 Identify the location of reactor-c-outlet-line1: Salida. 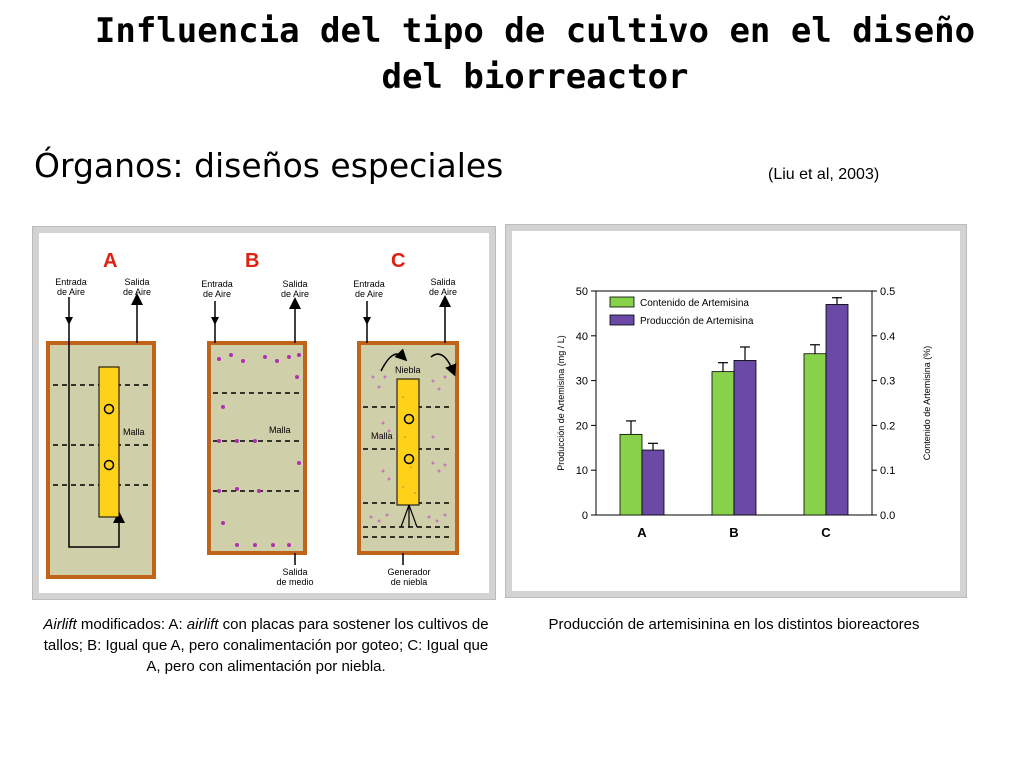
(442, 282).